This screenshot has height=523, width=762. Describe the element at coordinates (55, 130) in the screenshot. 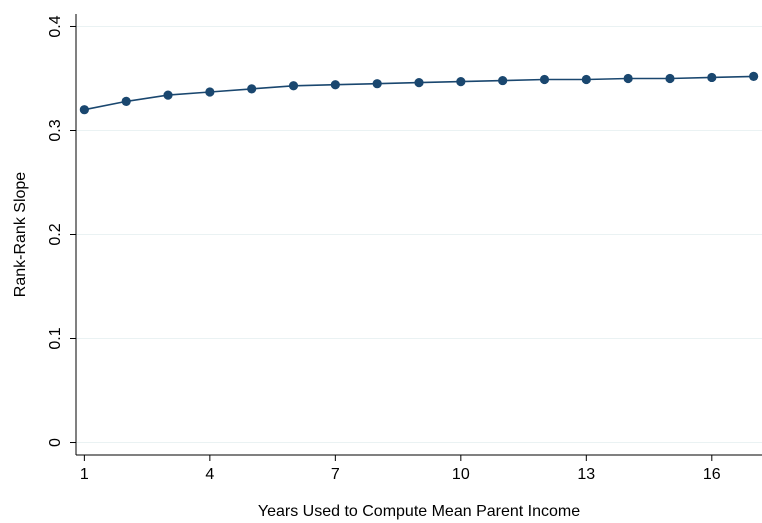

I see `y-tick-label-3: 0.3` at that location.